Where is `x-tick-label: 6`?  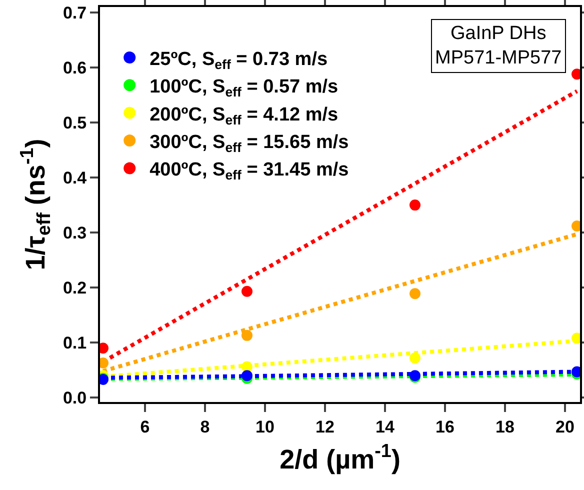 x-tick-label: 6 is located at coordinates (145, 426).